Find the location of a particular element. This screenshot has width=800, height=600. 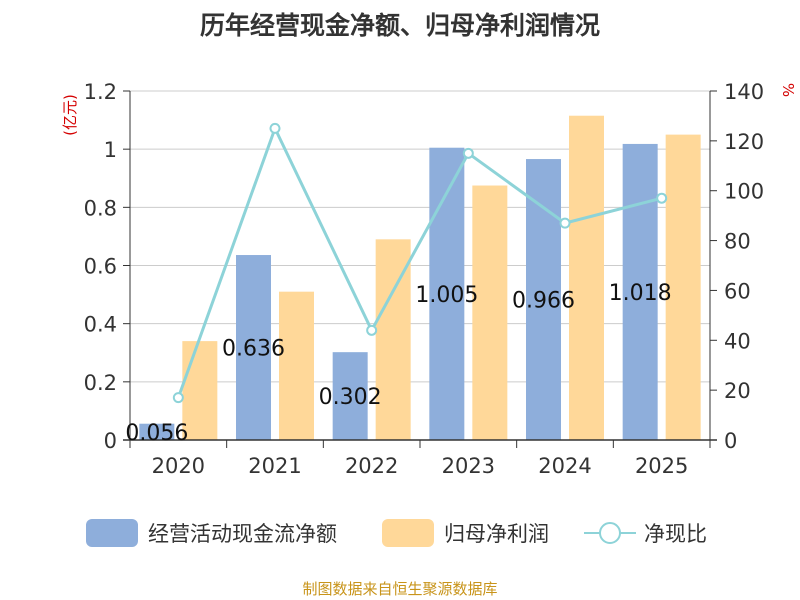

y-left-tick-label: 0.4 is located at coordinates (100, 325).